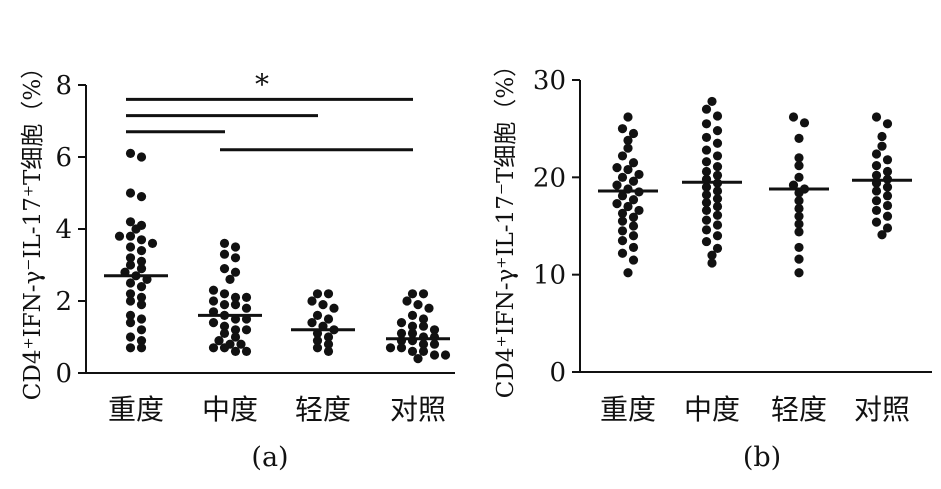 Image resolution: width=941 pixels, height=489 pixels. Describe the element at coordinates (136, 409) in the screenshot. I see `x-category-label: 重度` at that location.